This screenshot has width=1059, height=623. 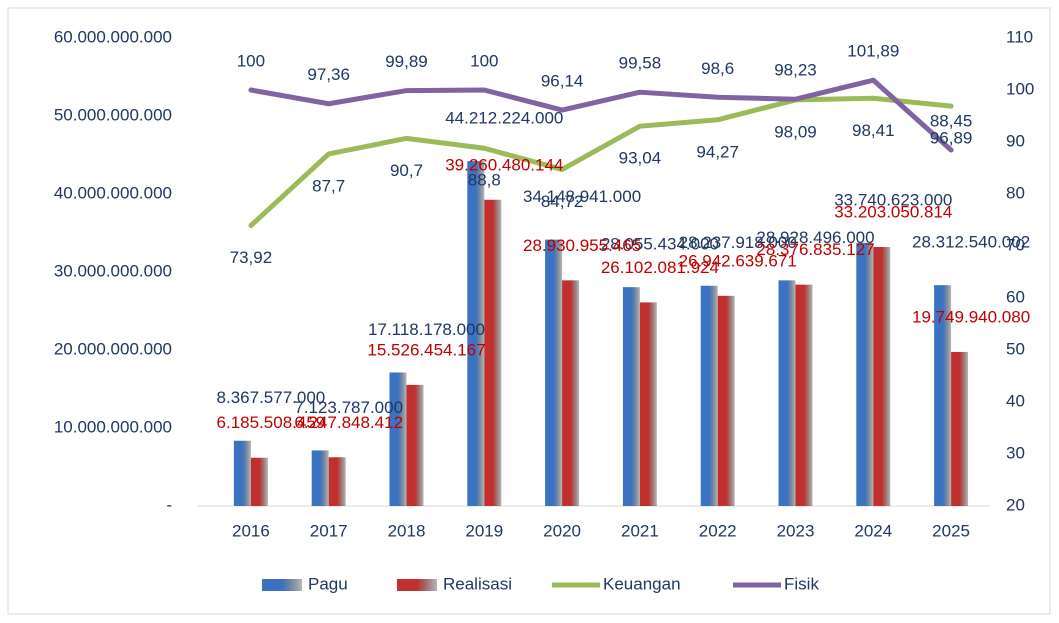 I want to click on x-tick-label: 2025, so click(x=951, y=530).